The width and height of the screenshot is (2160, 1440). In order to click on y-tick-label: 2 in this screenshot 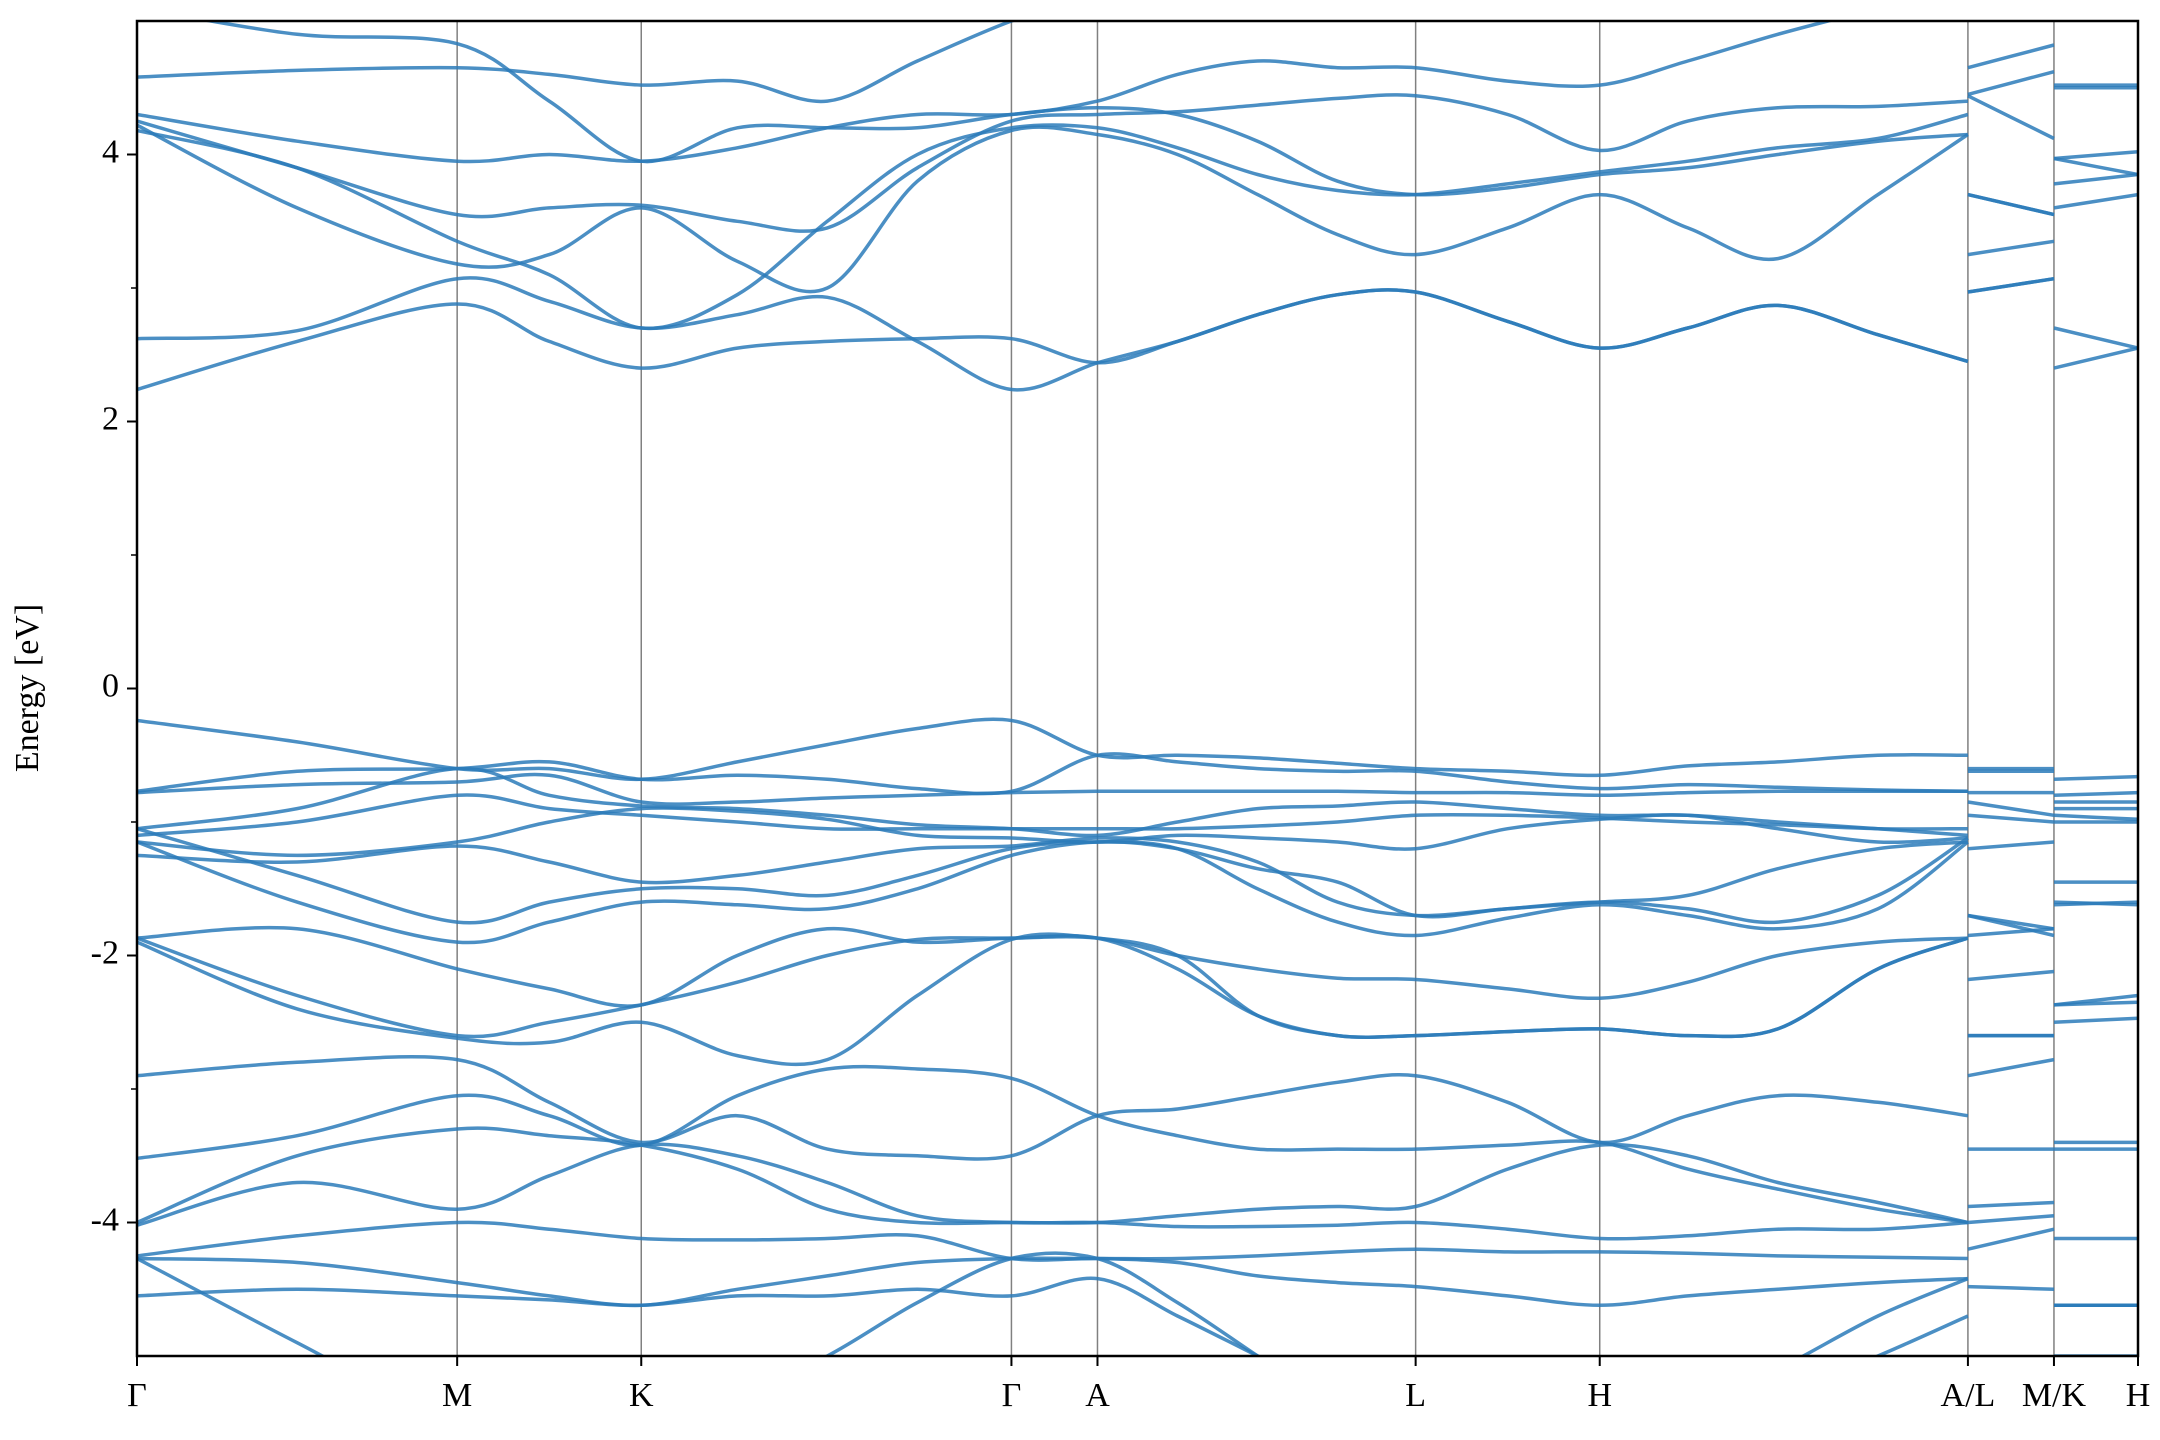, I will do `click(110, 418)`.